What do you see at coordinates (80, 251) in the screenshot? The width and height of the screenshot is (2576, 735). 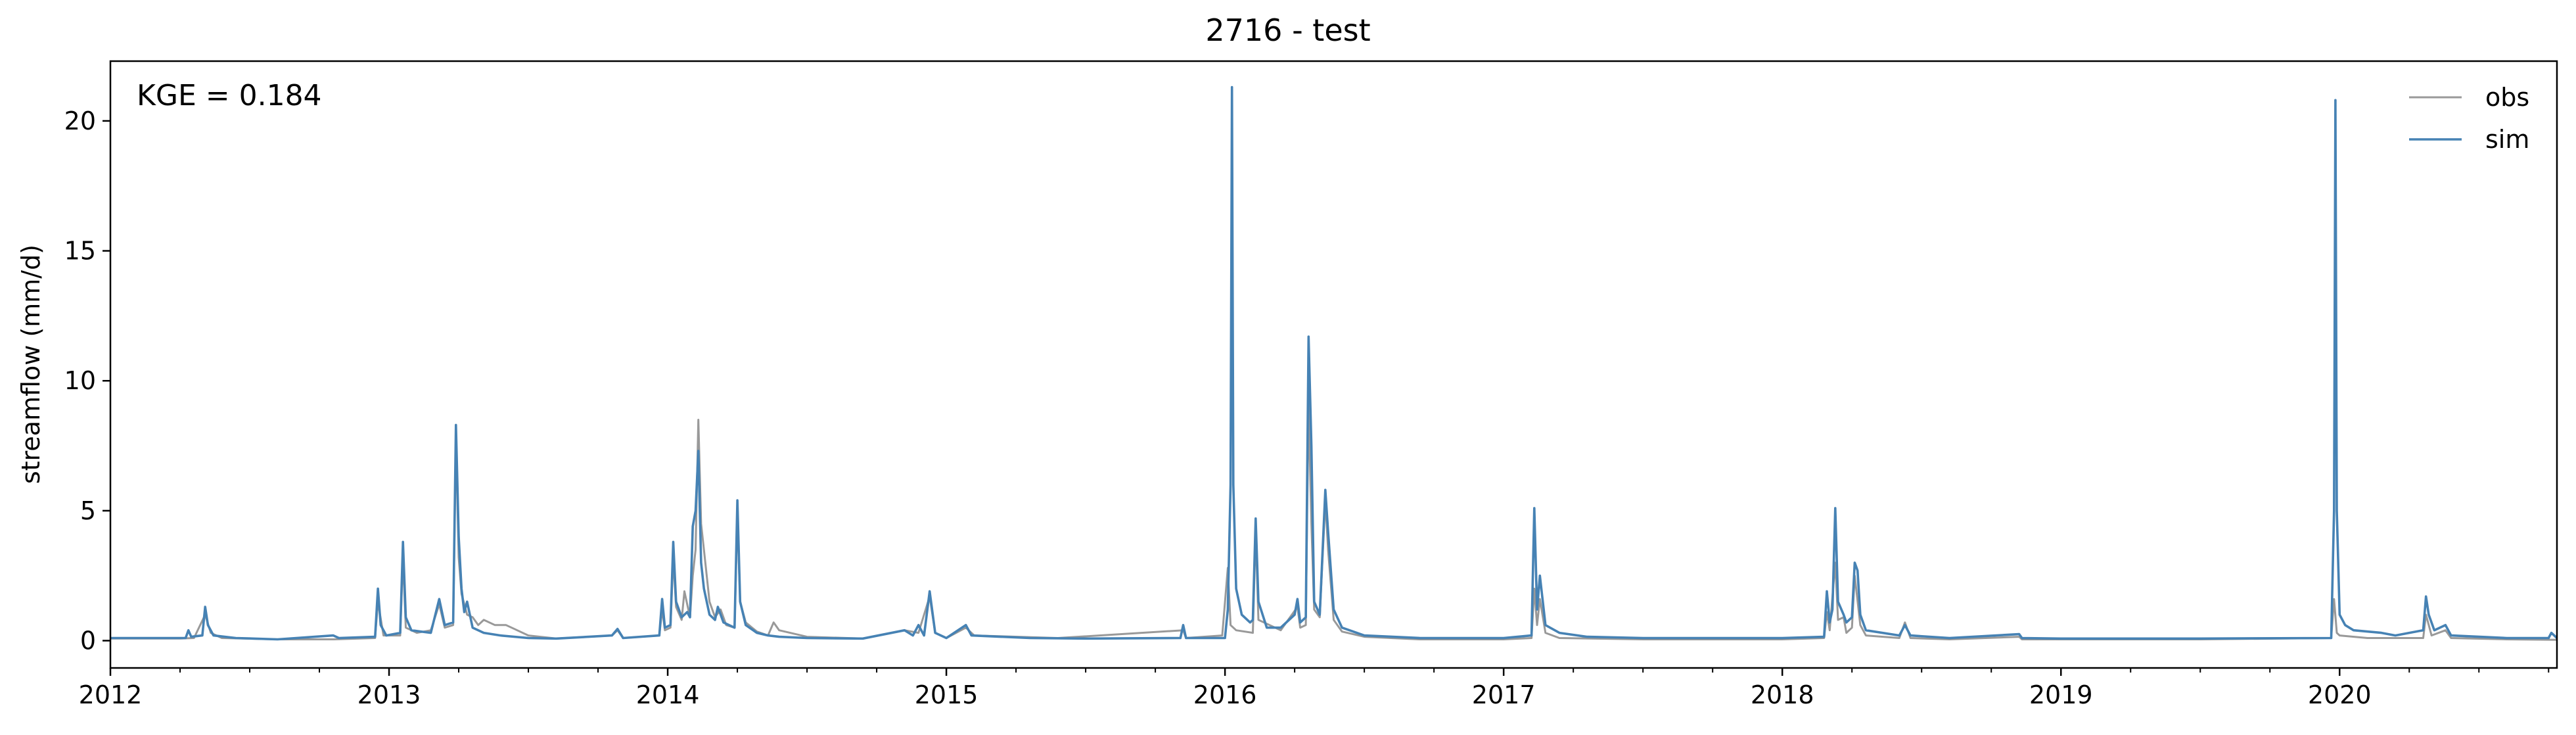 I see `y-tick-label: 15` at bounding box center [80, 251].